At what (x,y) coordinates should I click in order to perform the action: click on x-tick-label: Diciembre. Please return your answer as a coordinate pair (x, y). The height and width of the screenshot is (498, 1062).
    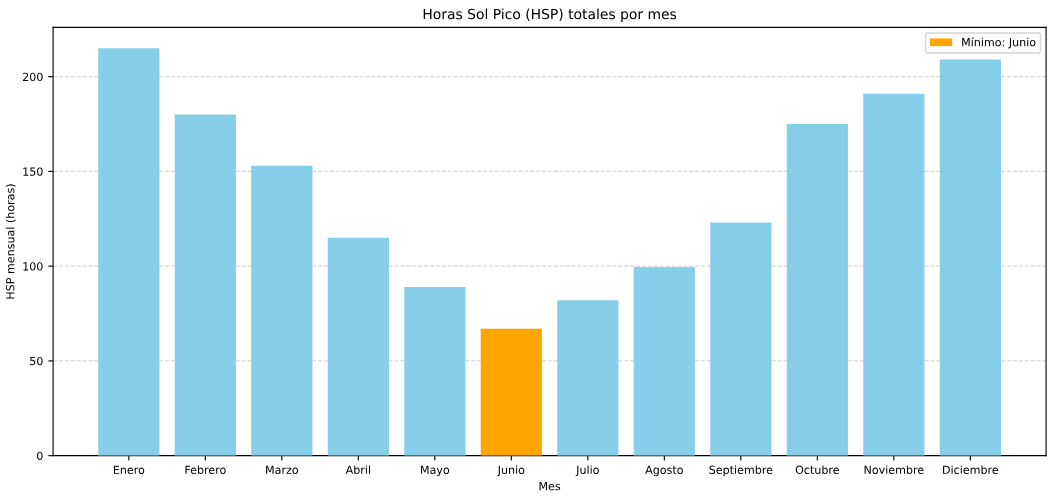
    Looking at the image, I should click on (971, 469).